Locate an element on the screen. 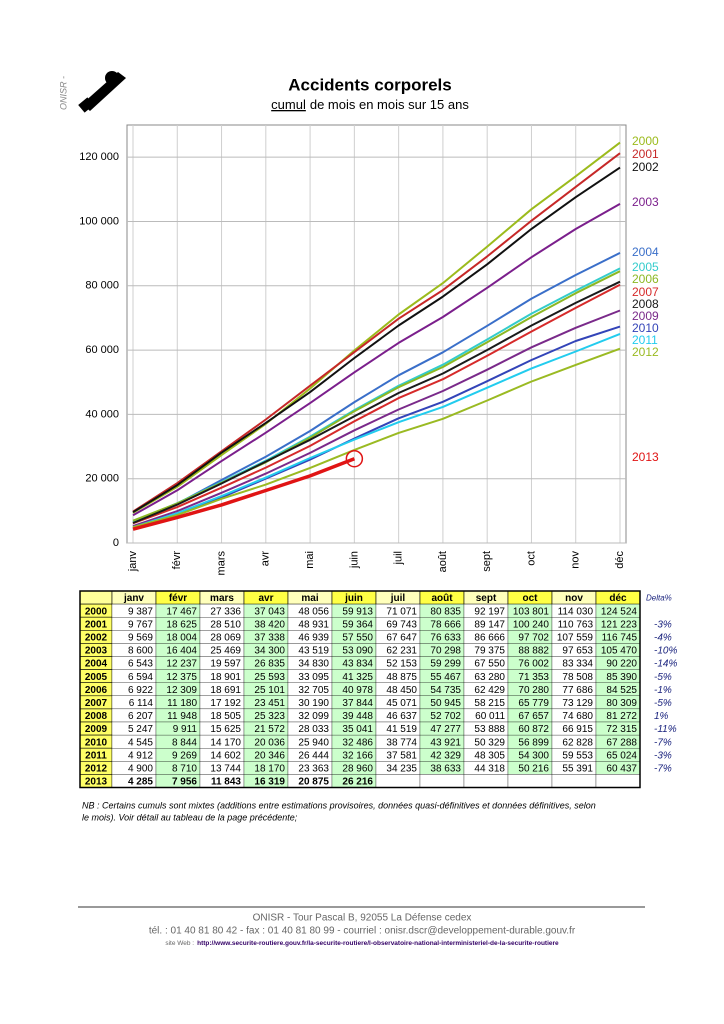  legend-label: 2002 is located at coordinates (645, 167).